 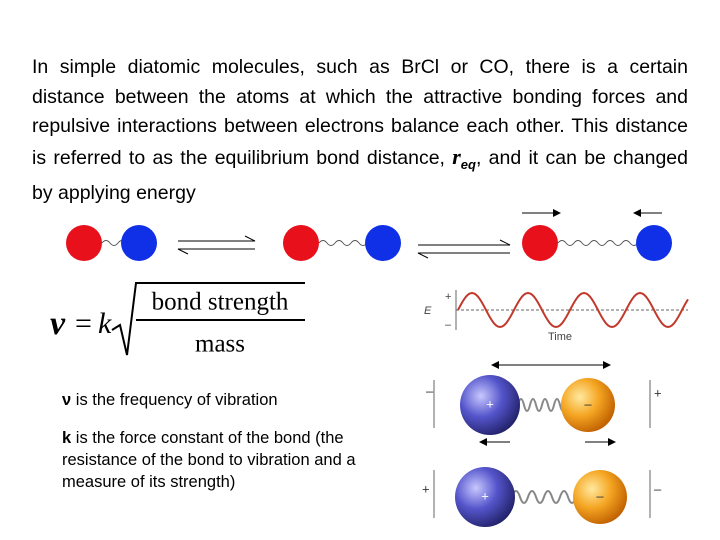 What do you see at coordinates (428, 311) in the screenshot?
I see `plot-y-label: E` at bounding box center [428, 311].